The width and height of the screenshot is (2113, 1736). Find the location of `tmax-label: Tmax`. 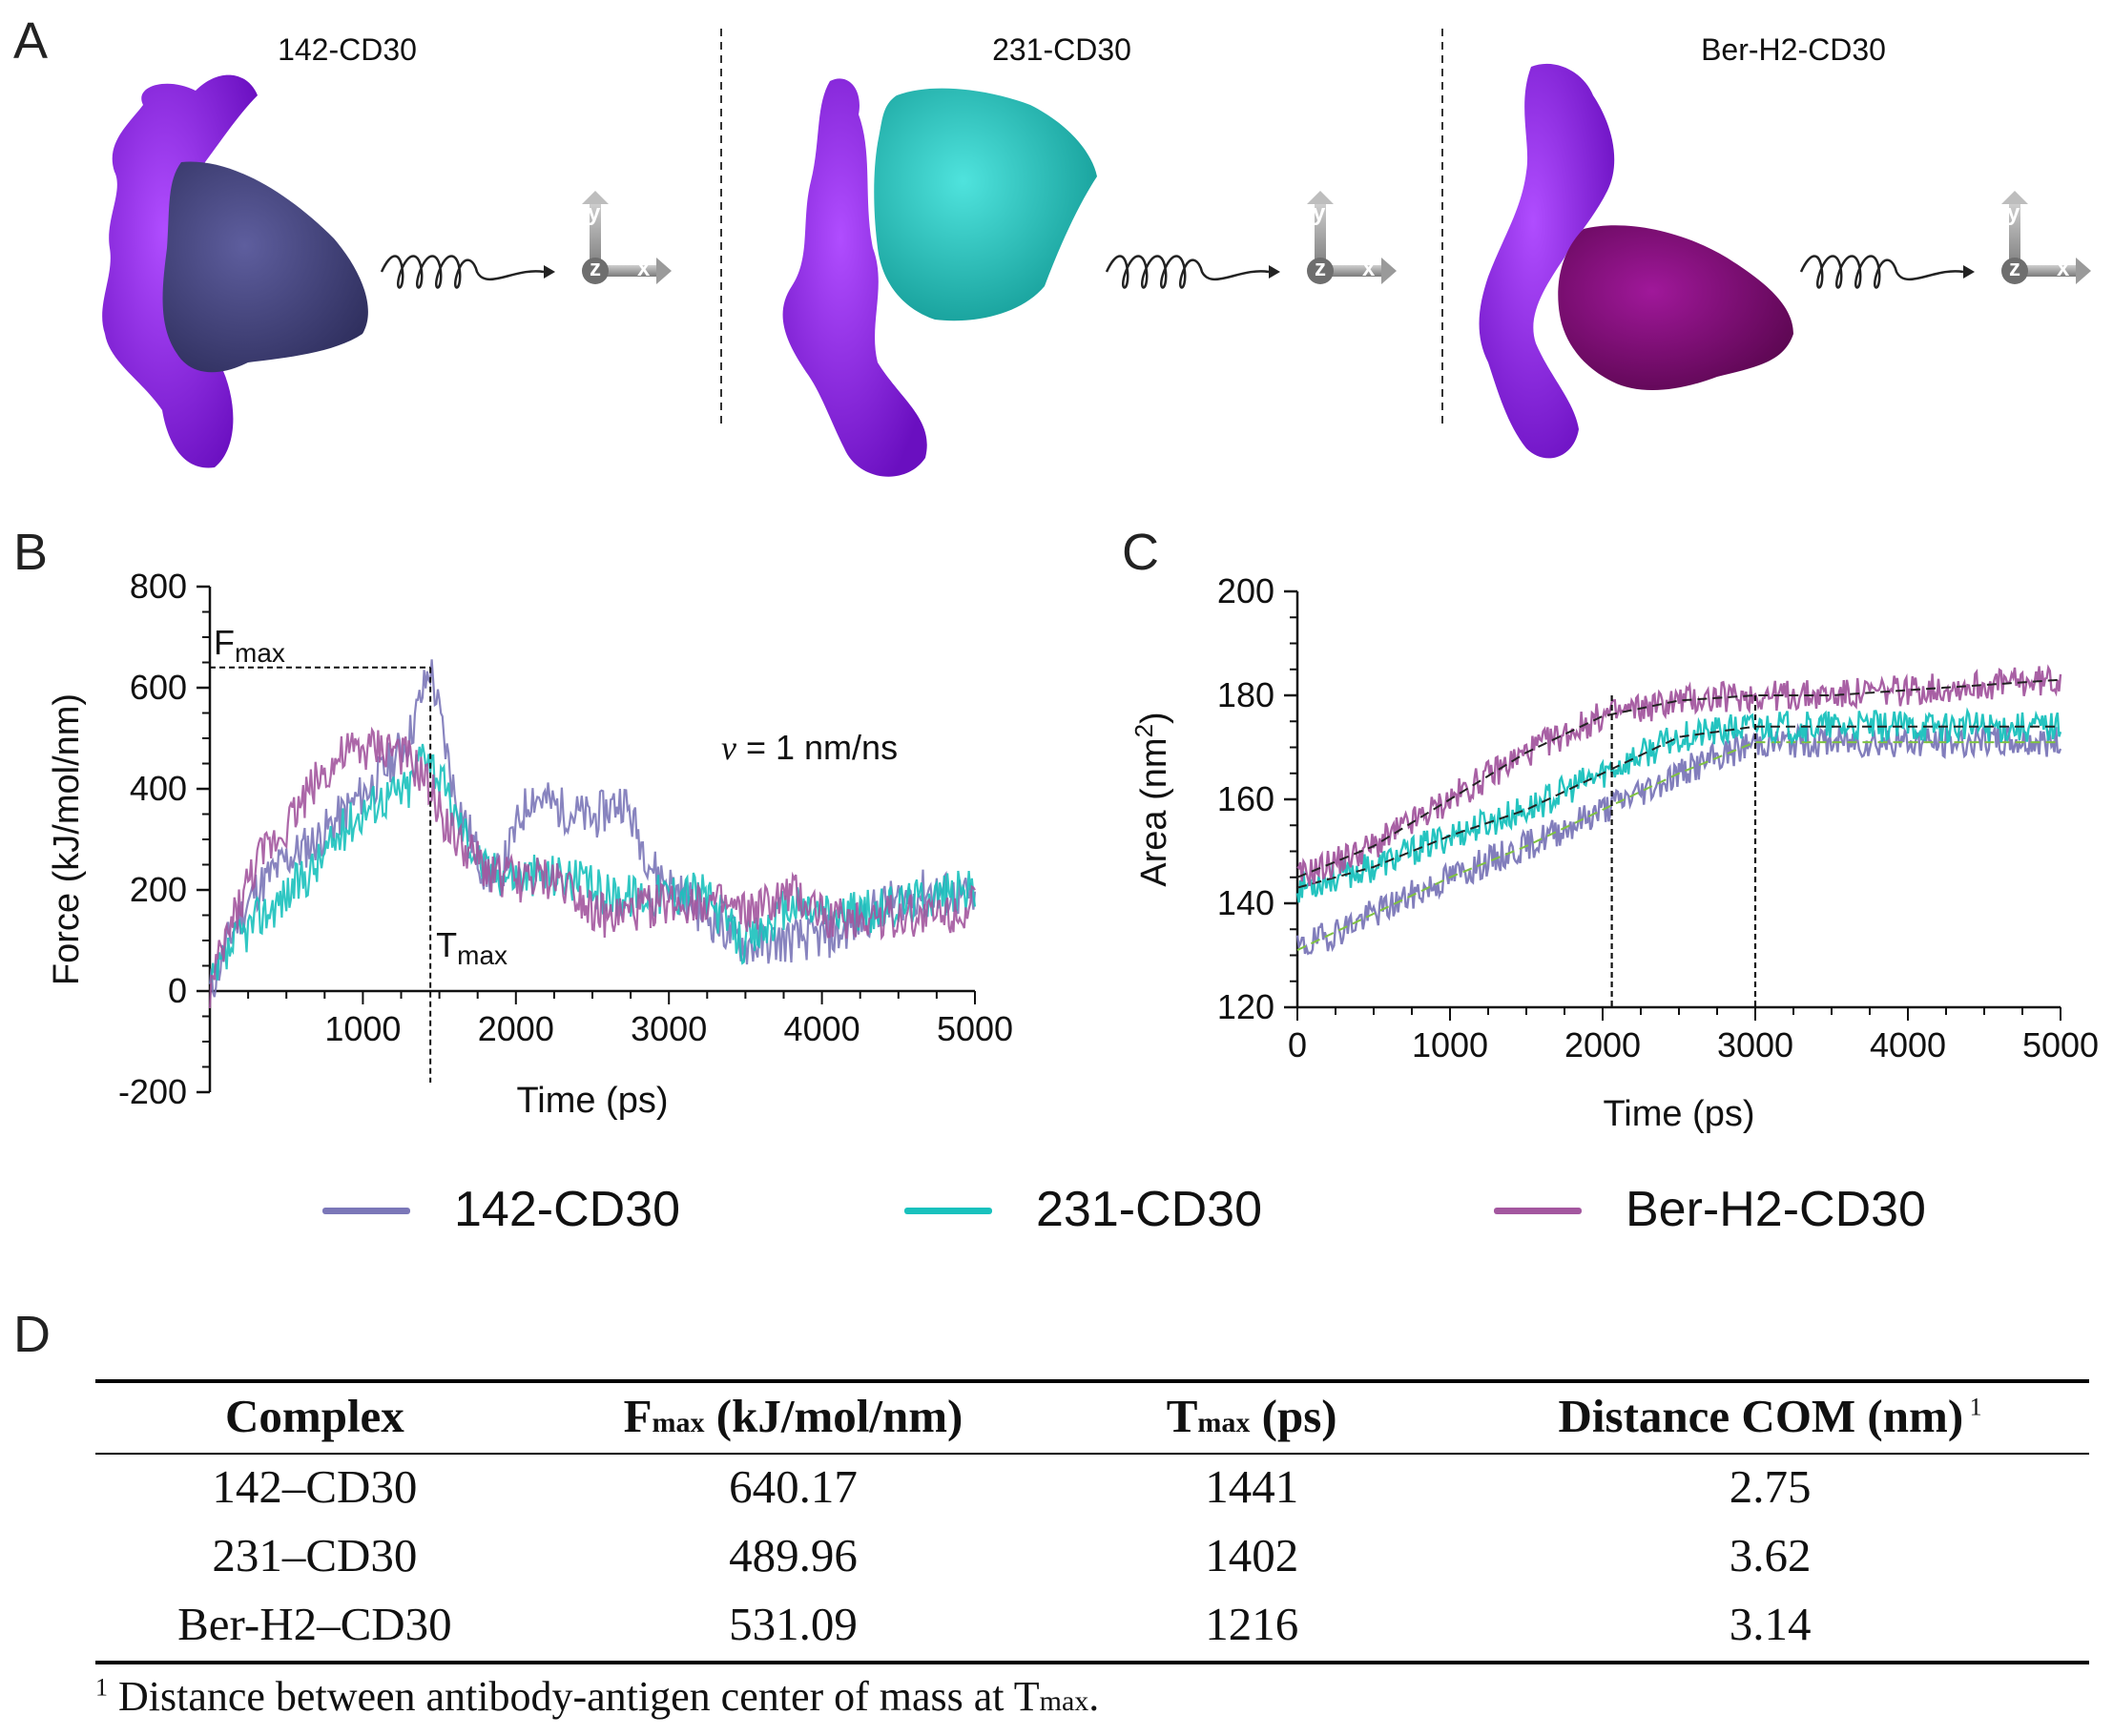

tmax-label: Tmax is located at coordinates (472, 947).